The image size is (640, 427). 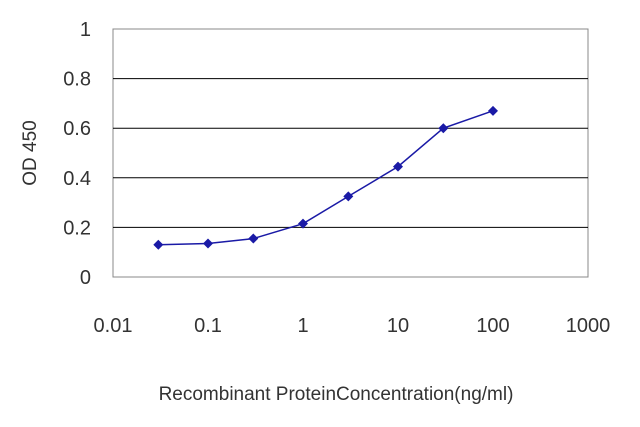 What do you see at coordinates (77, 154) in the screenshot?
I see `y-tick-labels: 0 0.2 0.4 0.6 0.8 1` at bounding box center [77, 154].